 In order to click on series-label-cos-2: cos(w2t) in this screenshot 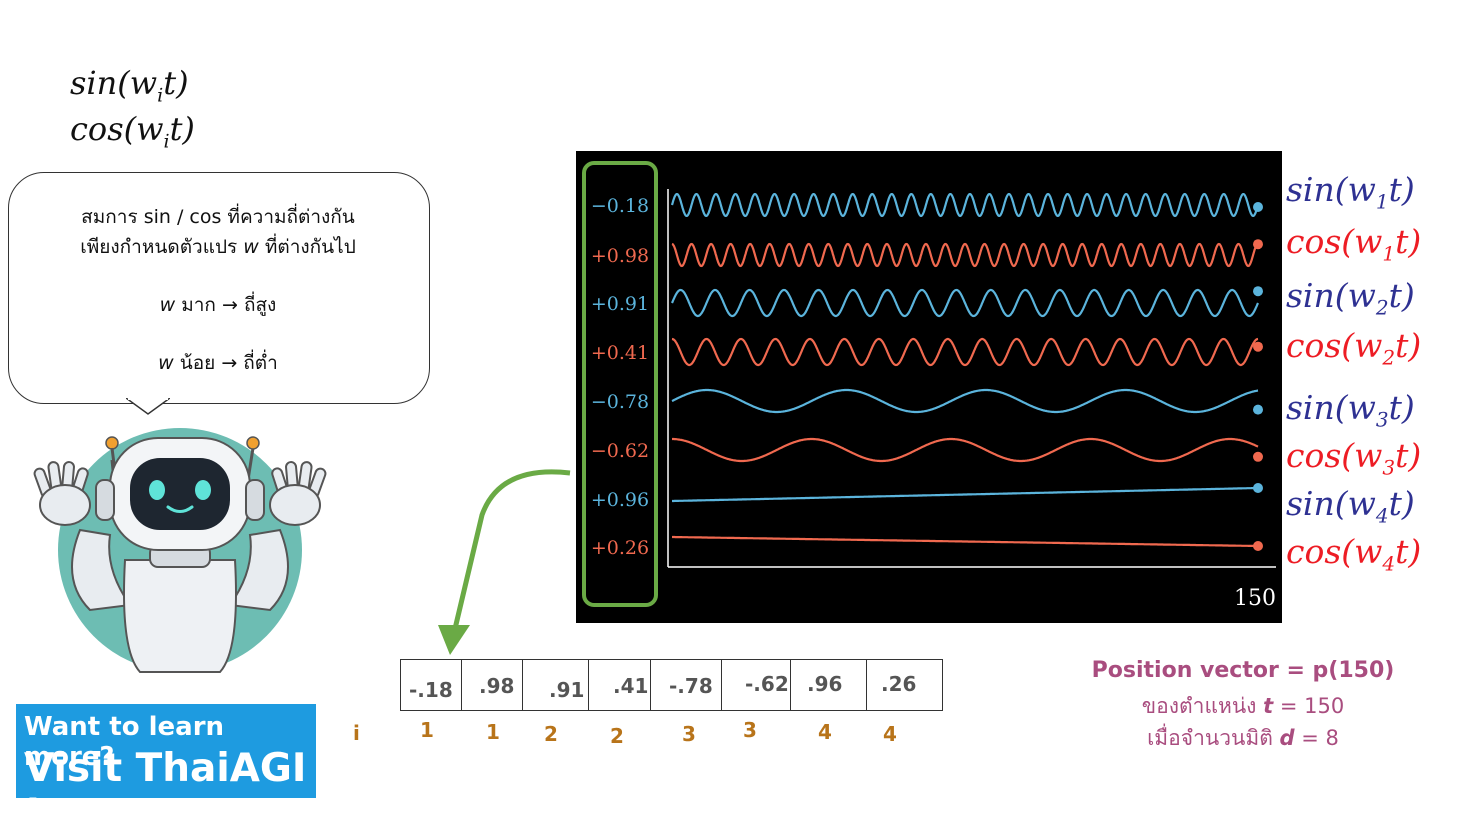, I will do `click(1354, 348)`.